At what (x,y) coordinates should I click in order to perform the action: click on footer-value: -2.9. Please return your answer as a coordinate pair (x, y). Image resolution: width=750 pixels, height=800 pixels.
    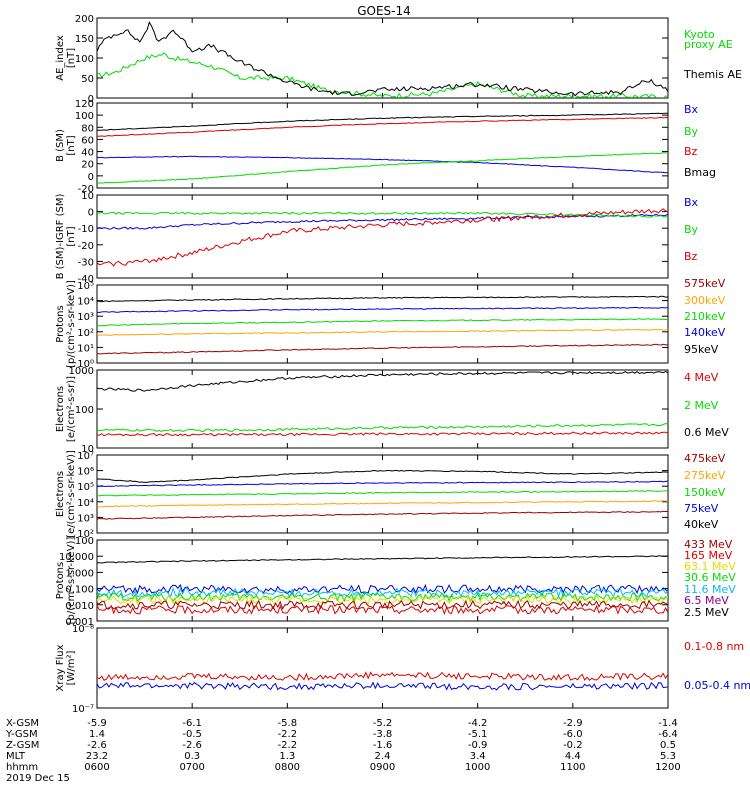
    Looking at the image, I should click on (573, 723).